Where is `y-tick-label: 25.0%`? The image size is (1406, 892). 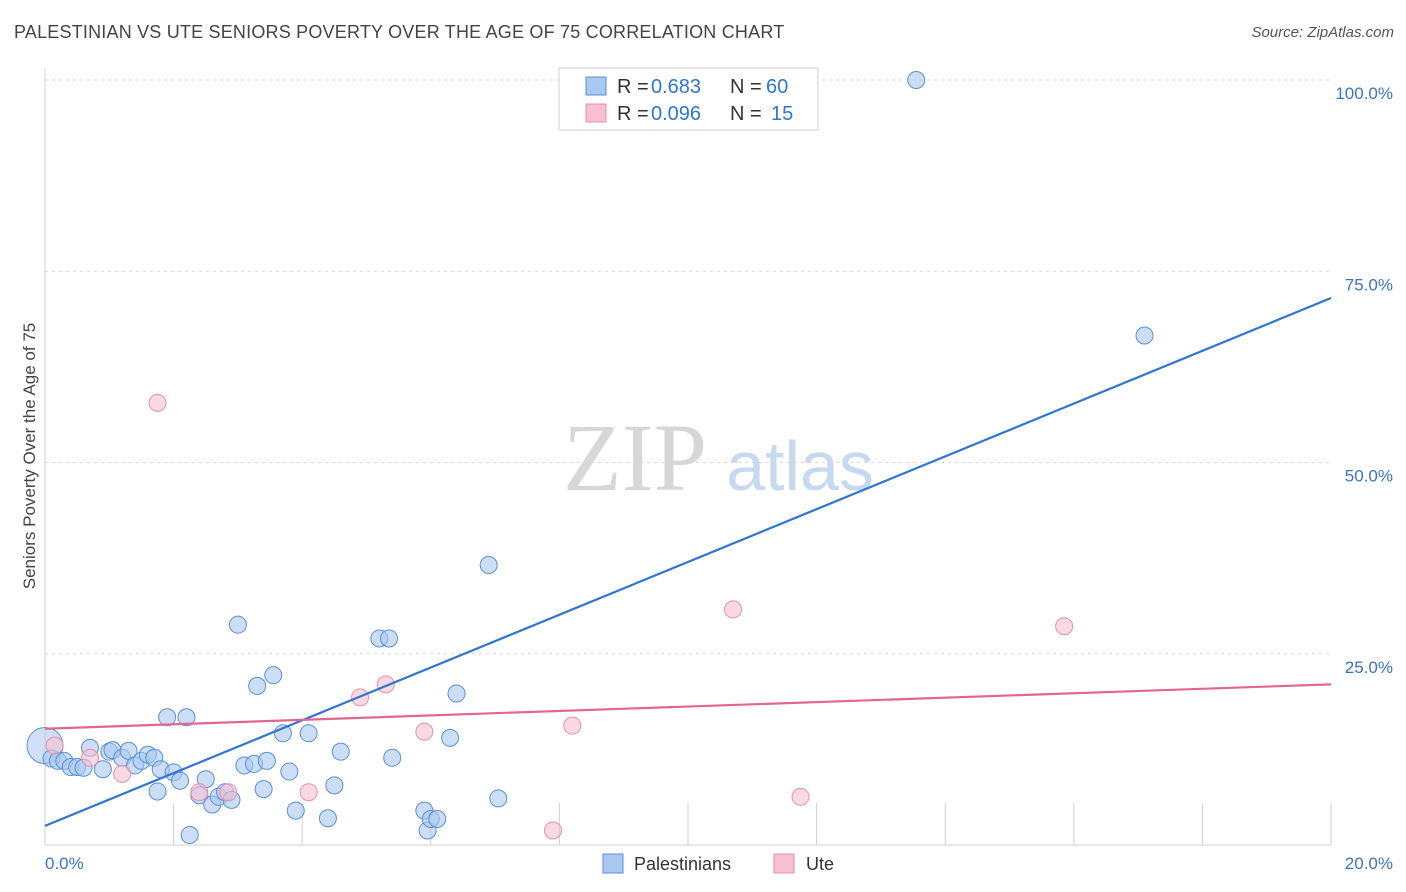 y-tick-label: 25.0% is located at coordinates (1369, 667).